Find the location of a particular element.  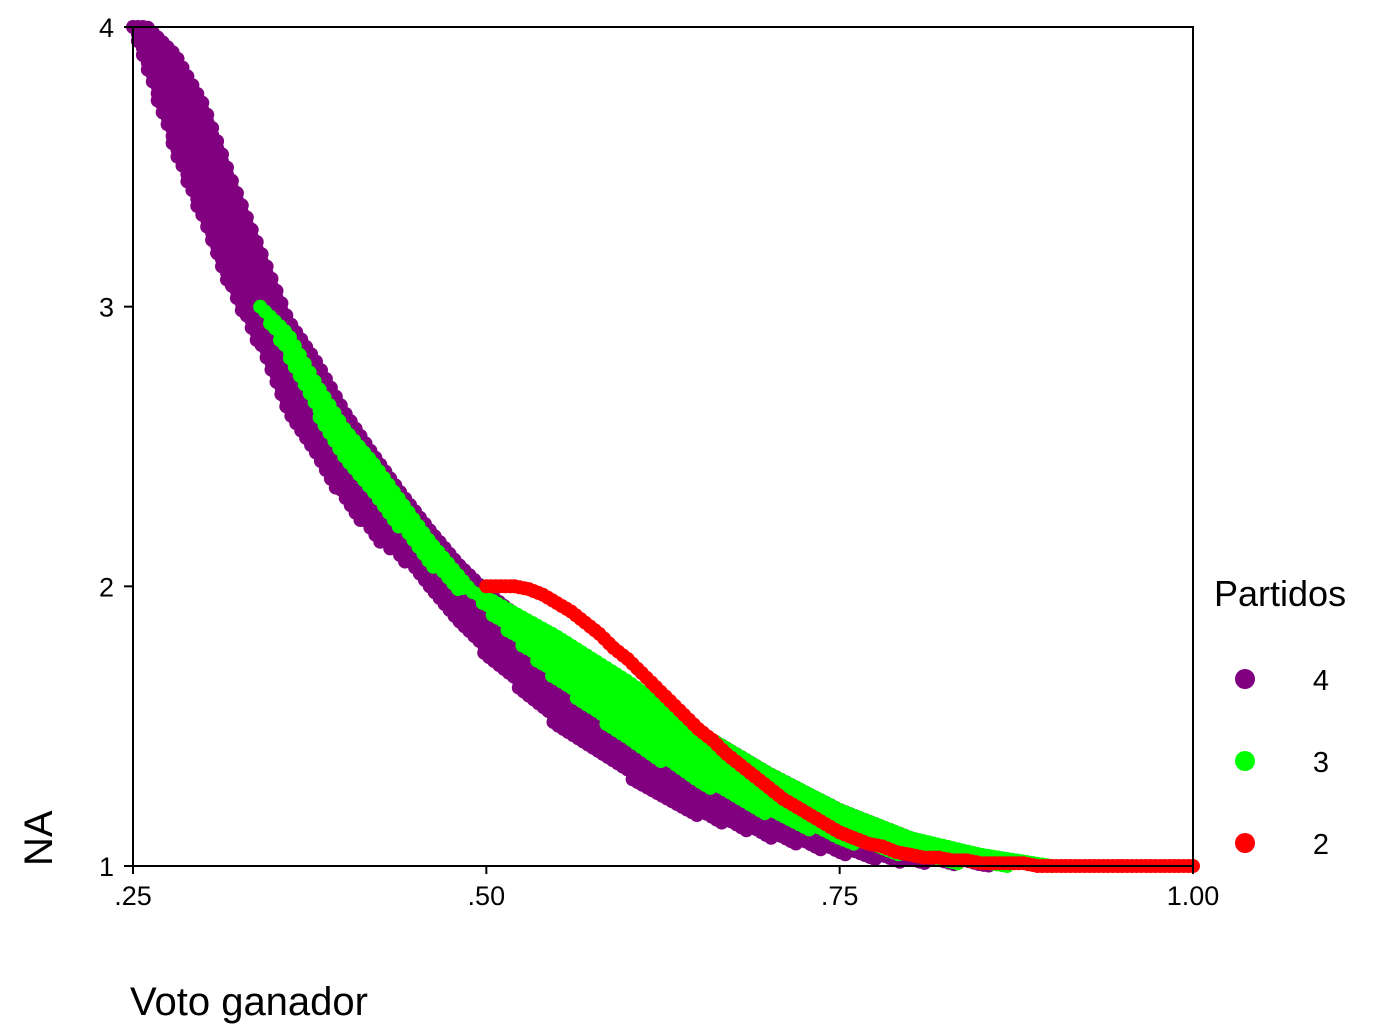

x-tick-label: .50 is located at coordinates (487, 896).